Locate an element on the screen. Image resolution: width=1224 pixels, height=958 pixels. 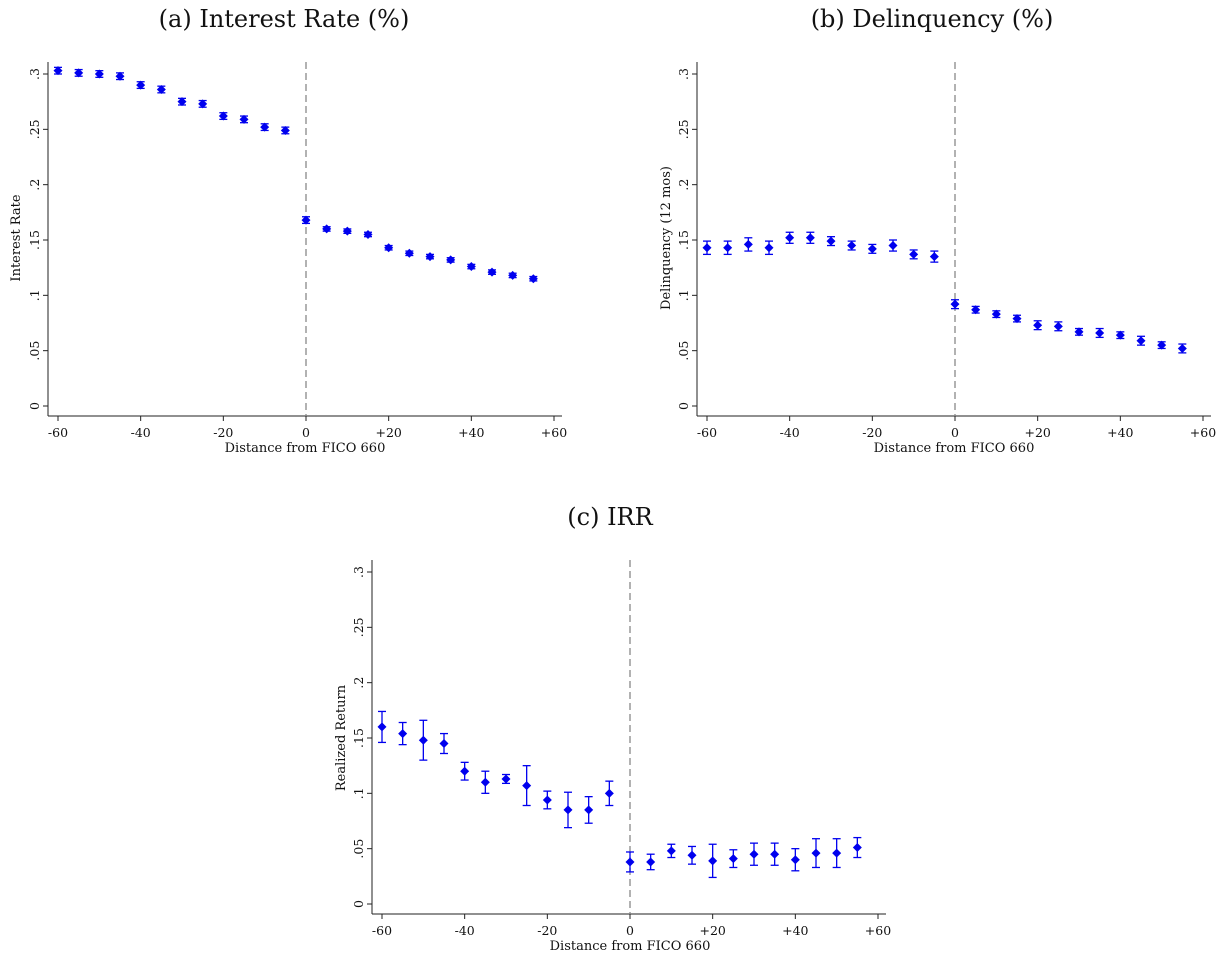
y-axis-label: Realized Return is located at coordinates (341, 737).